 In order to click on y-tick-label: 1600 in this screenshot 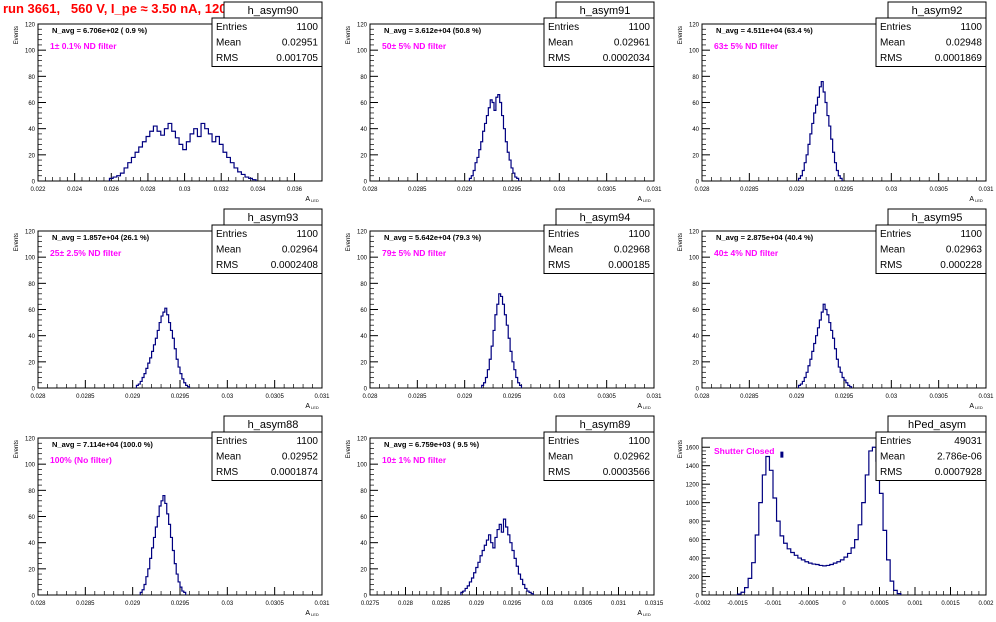, I will do `click(693, 449)`.